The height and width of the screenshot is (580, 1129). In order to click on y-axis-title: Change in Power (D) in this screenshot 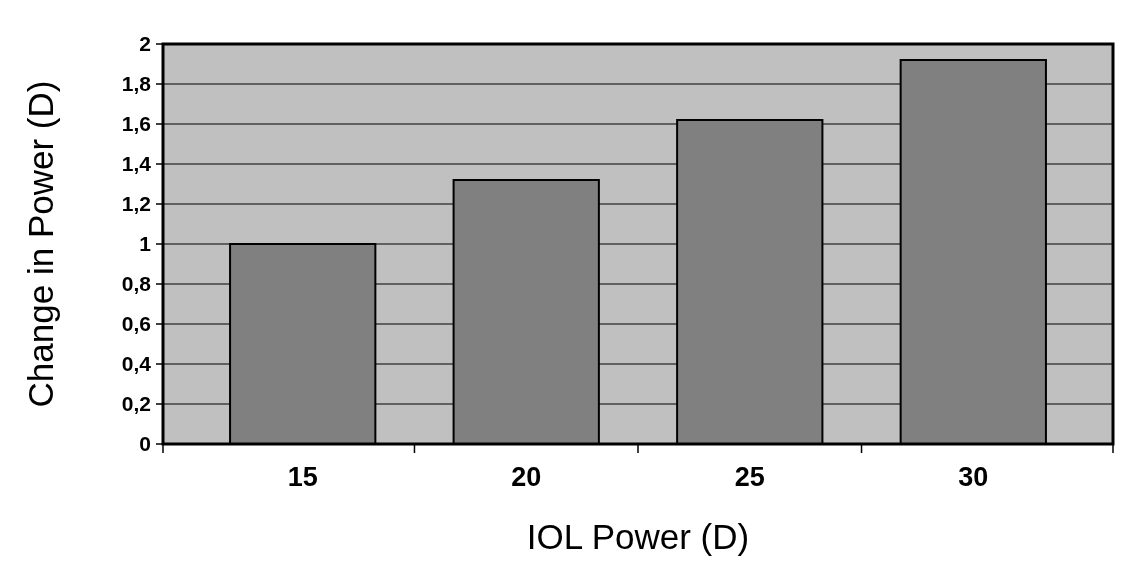, I will do `click(40, 244)`.